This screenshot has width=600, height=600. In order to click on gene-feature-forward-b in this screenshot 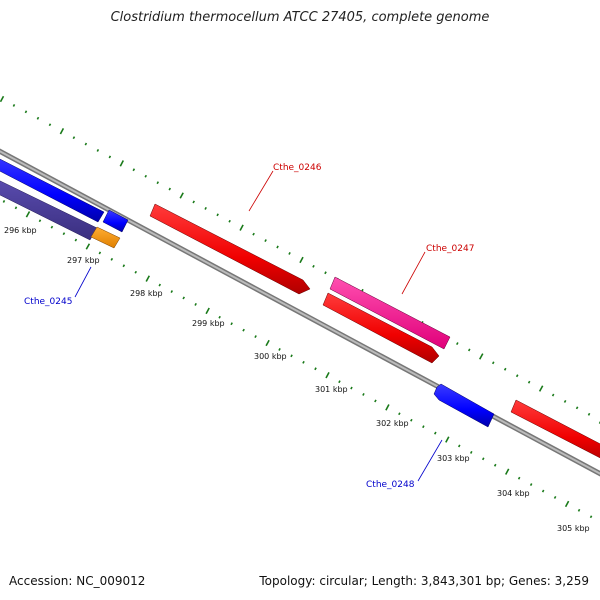, I will do `click(381, 328)`.